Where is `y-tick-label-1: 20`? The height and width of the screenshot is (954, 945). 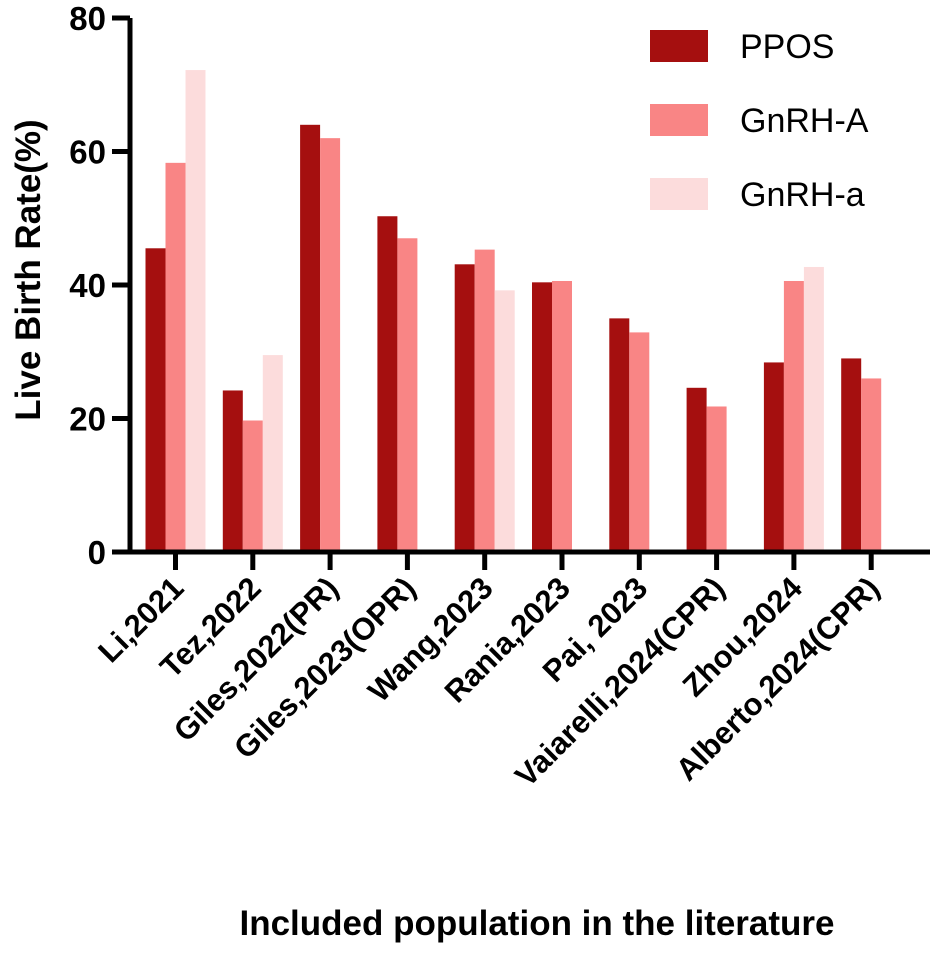 y-tick-label-1: 20 is located at coordinates (87, 419).